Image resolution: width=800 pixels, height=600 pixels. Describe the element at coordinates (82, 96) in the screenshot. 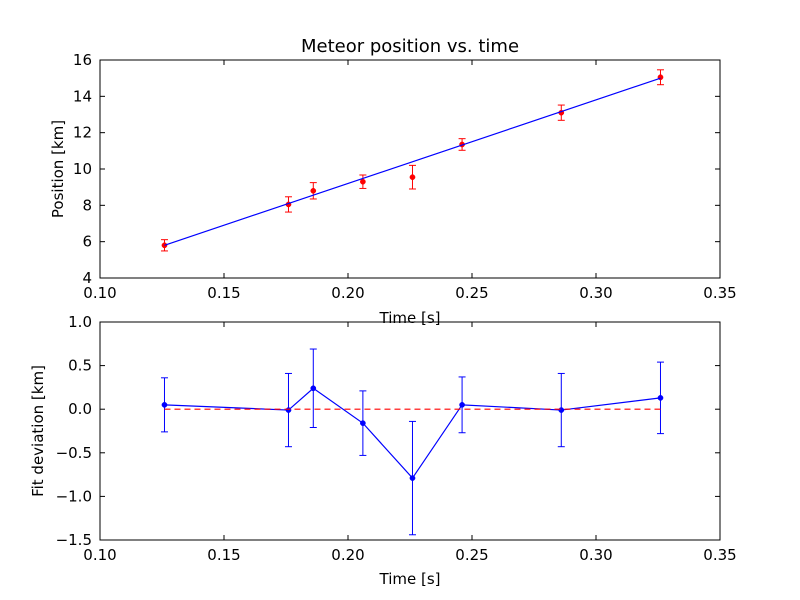

I see `y-tick-label: 14` at that location.